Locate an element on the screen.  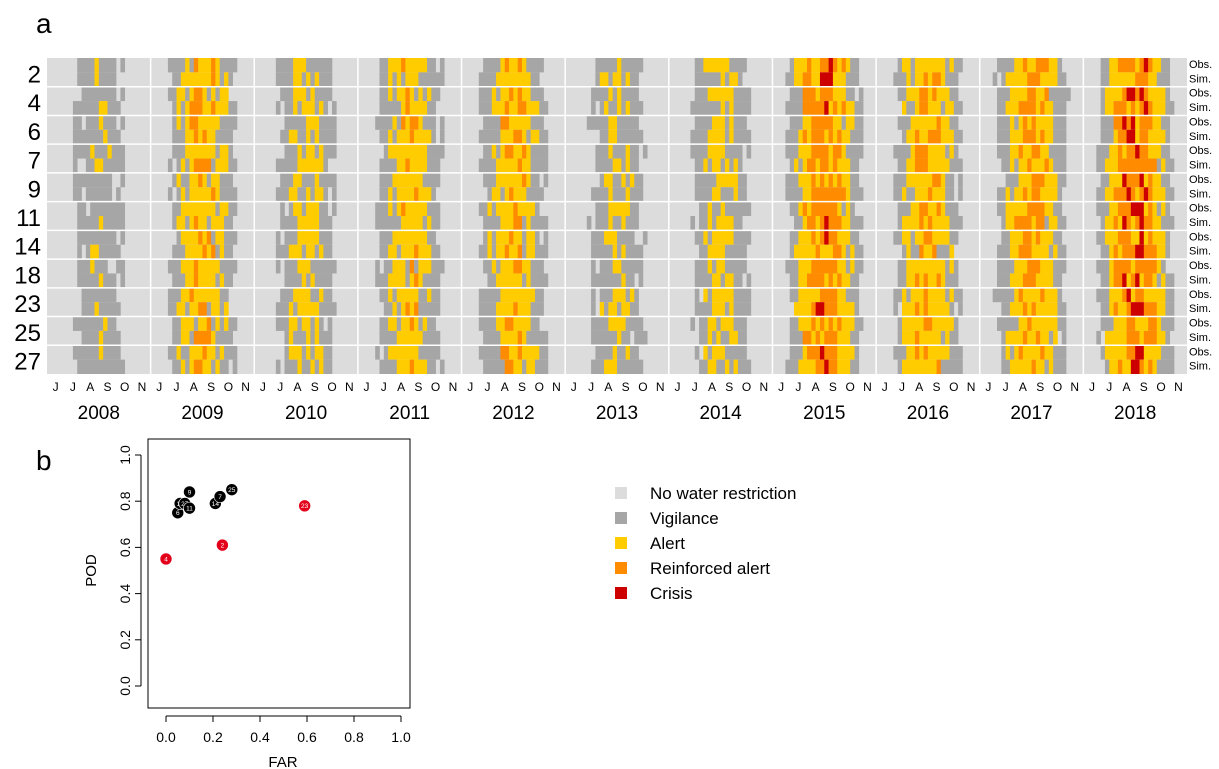
point-label: 6 is located at coordinates (178, 513).